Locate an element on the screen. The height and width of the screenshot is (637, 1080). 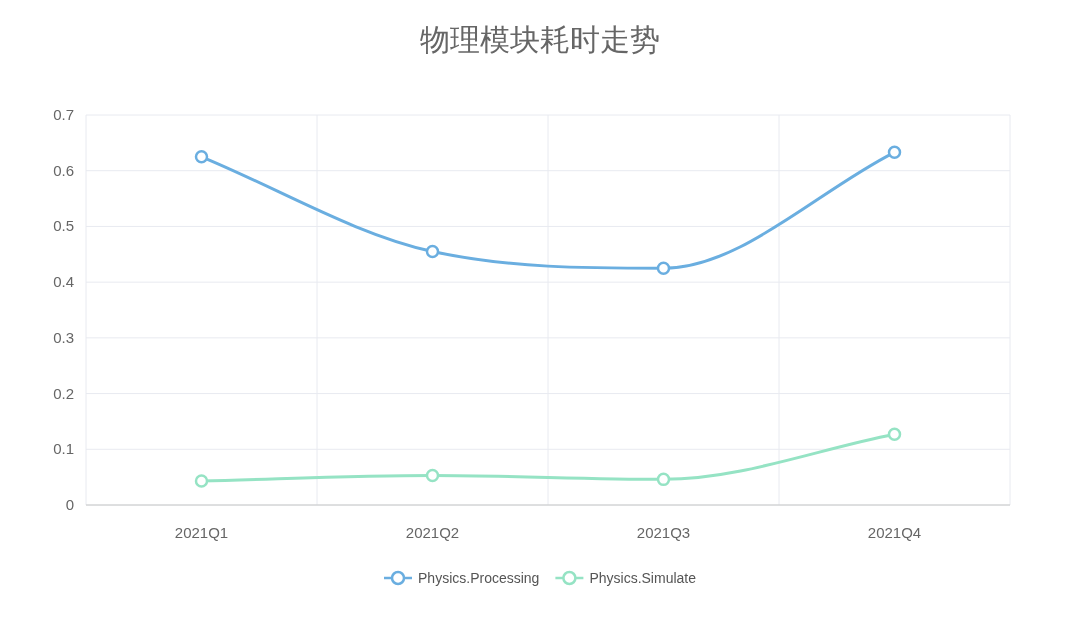
y-tick-label: 0.1 is located at coordinates (63, 449).